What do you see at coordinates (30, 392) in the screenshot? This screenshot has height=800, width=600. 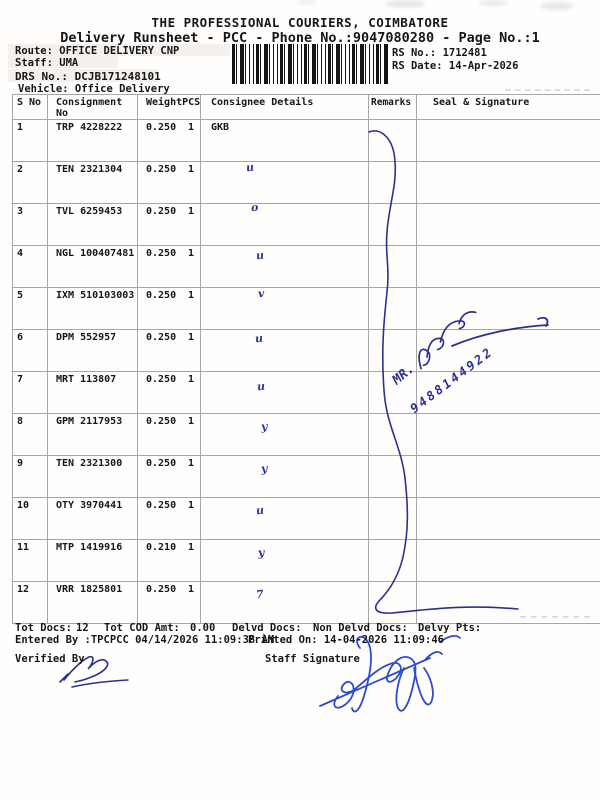 I see `cell-sno: 7` at bounding box center [30, 392].